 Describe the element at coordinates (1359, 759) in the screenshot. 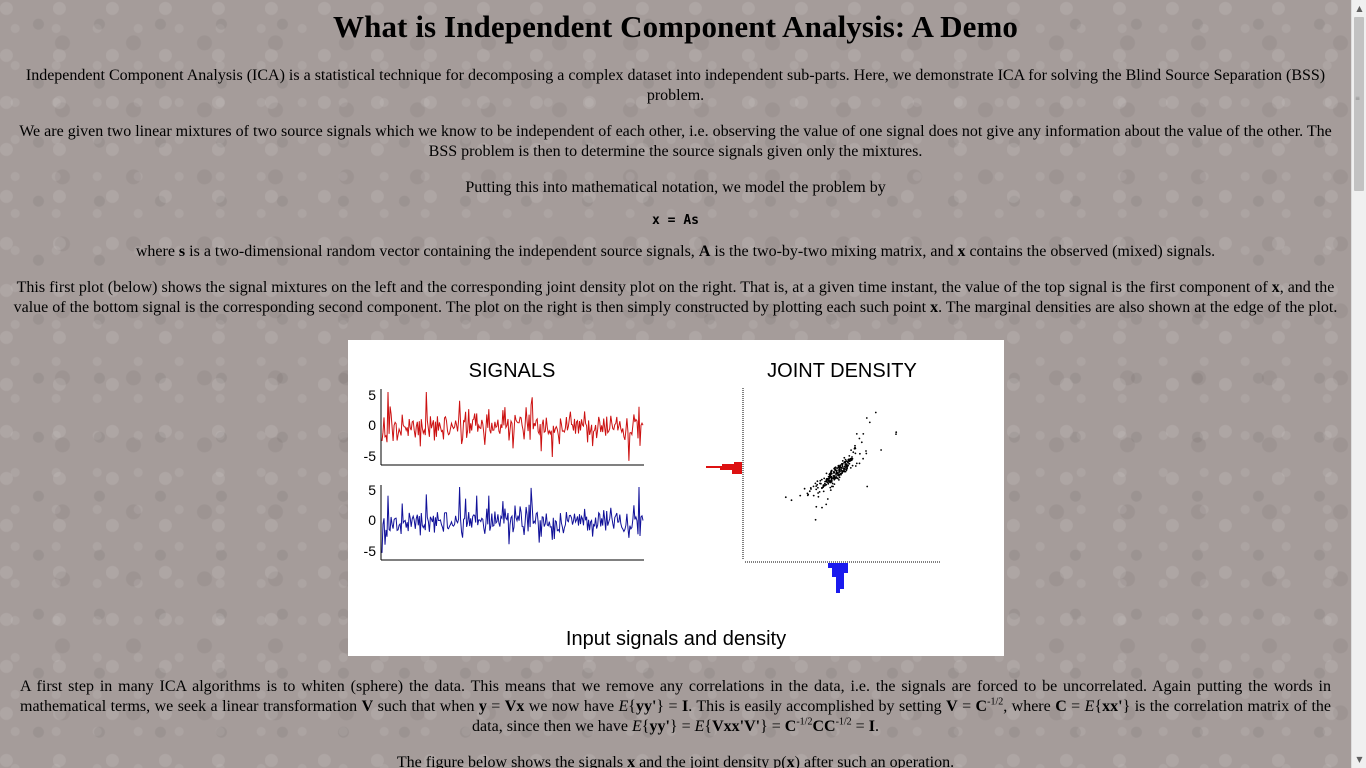

I see `scroll-down-arrow-icon: ▼` at that location.